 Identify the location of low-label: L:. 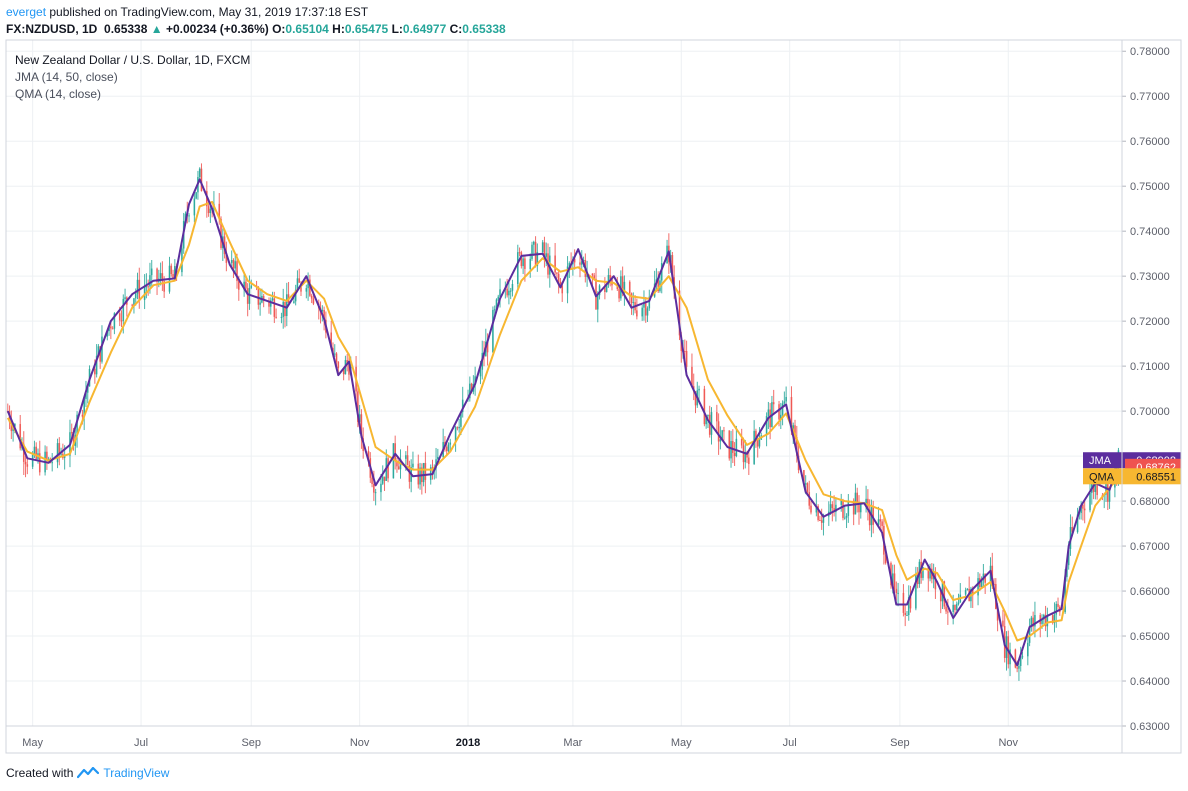
(397, 29).